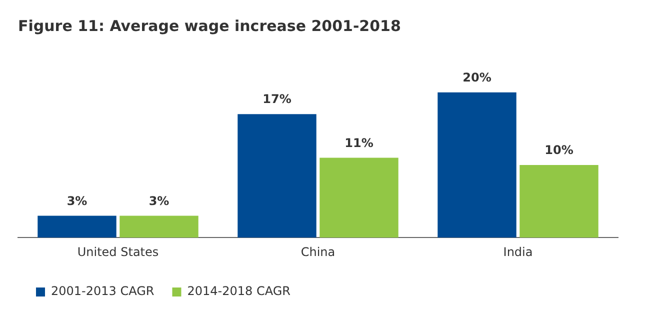 This screenshot has height=329, width=656. What do you see at coordinates (209, 25) in the screenshot?
I see `chart-title: Figure 11: Average wage increase 2001-2018` at bounding box center [209, 25].